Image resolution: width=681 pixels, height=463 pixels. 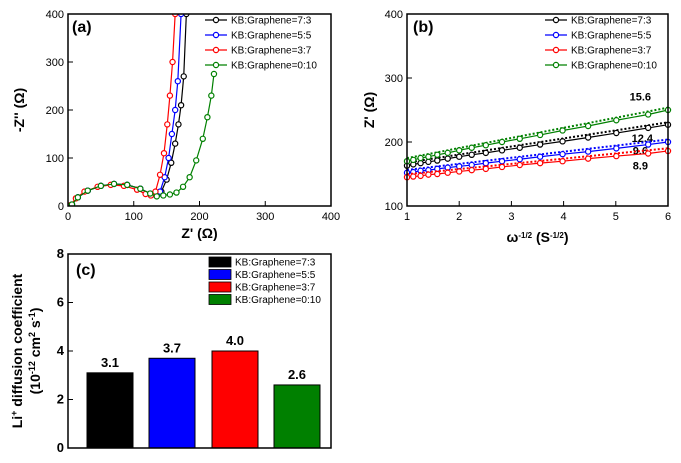 I want to click on panel-label: (a), so click(x=82, y=27).